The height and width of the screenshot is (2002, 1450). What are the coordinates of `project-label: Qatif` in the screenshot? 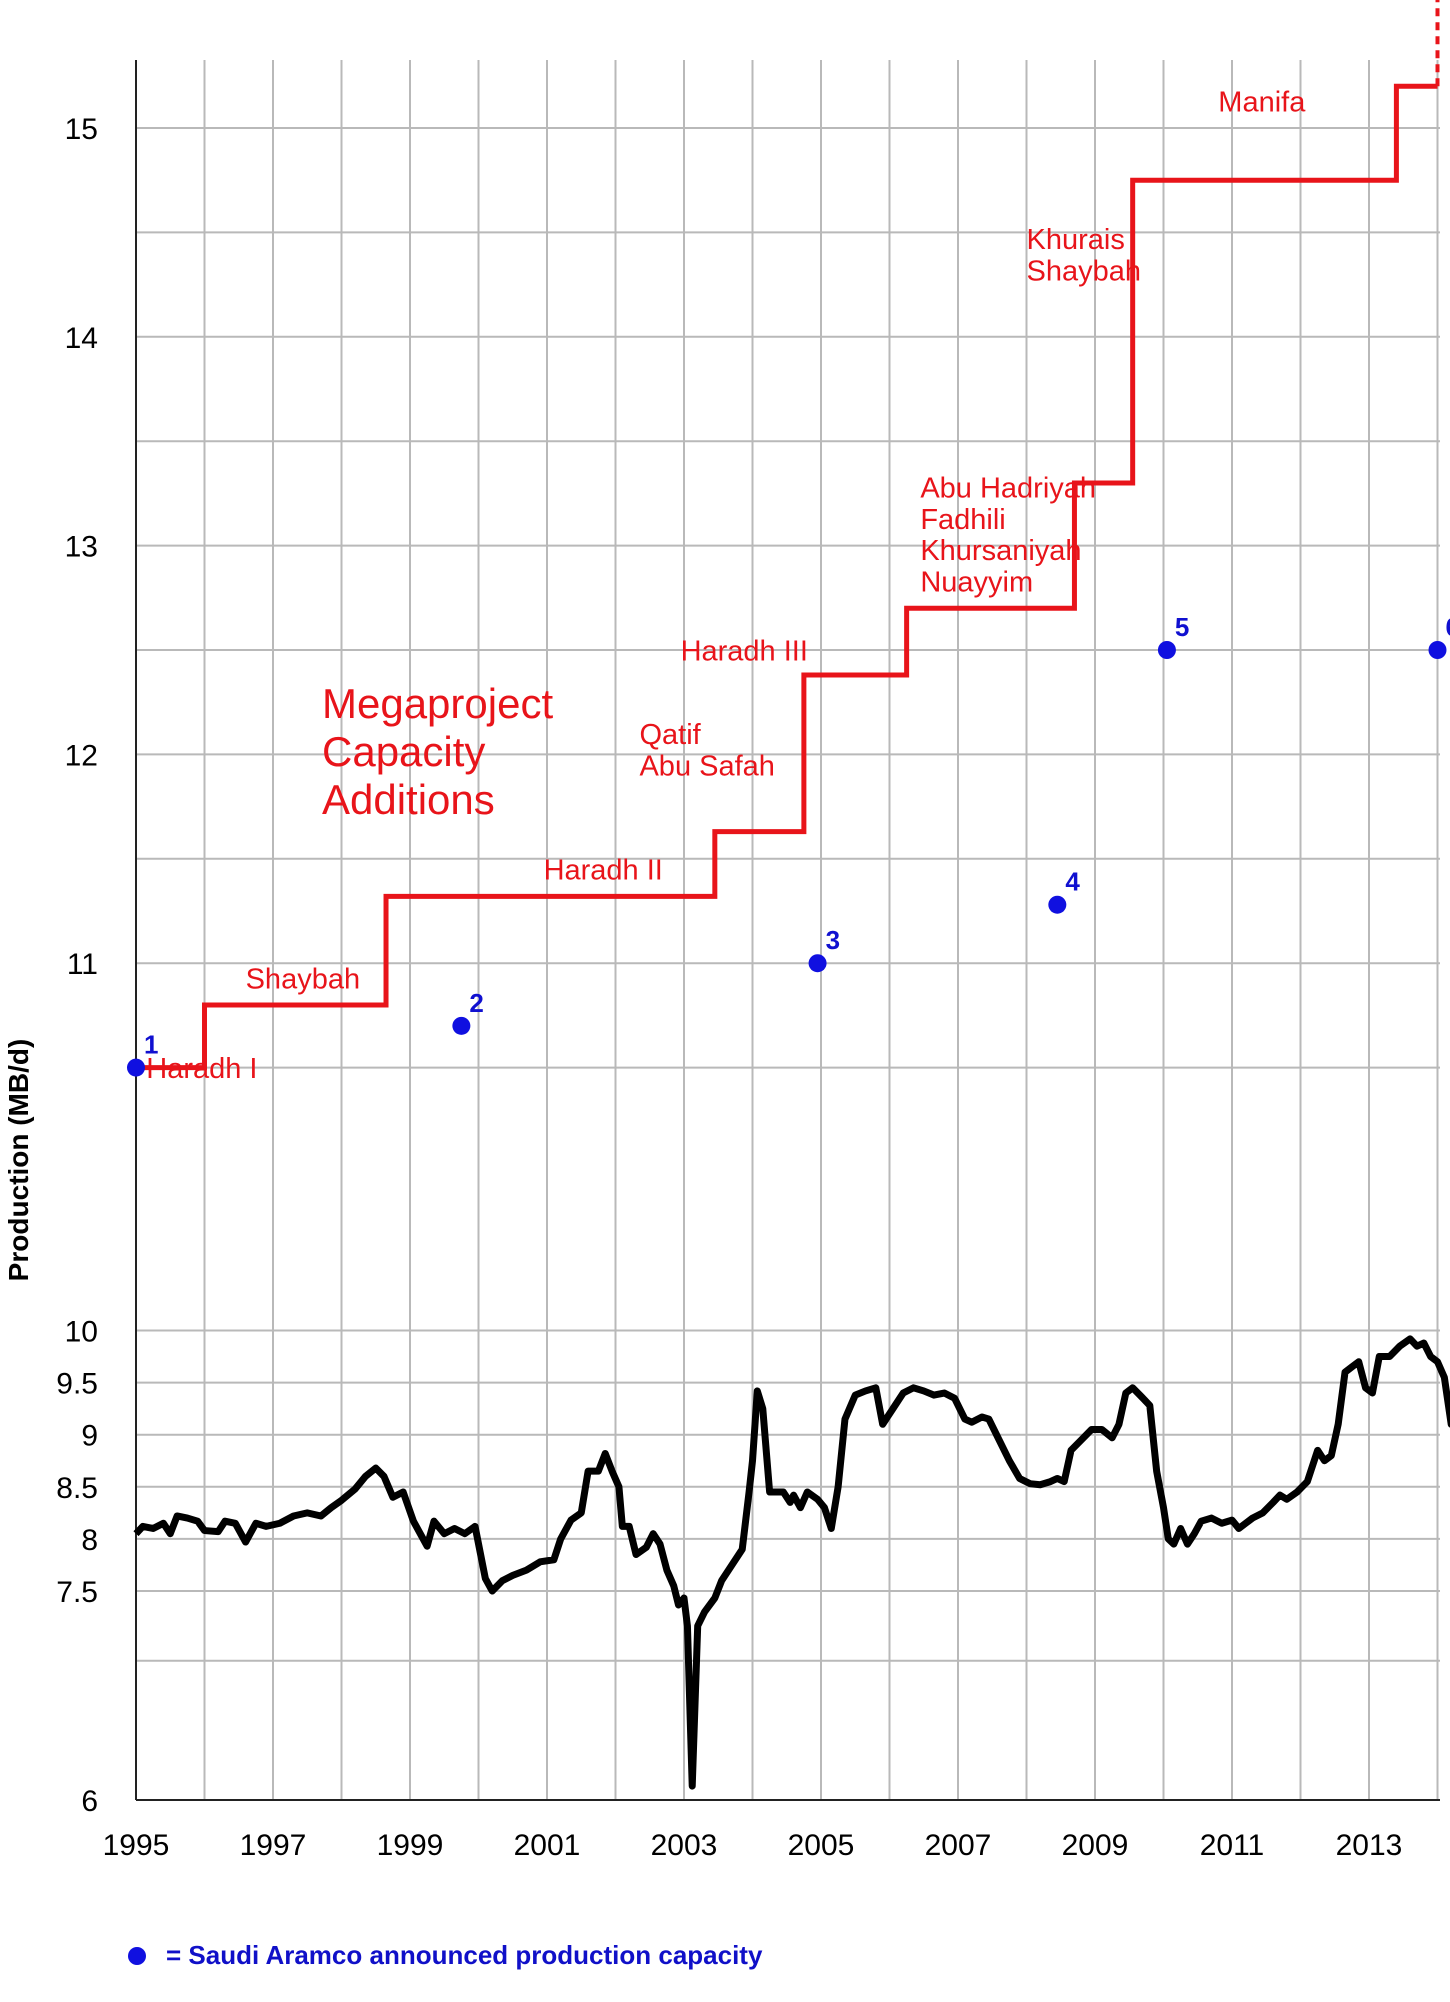 It's located at (670, 735).